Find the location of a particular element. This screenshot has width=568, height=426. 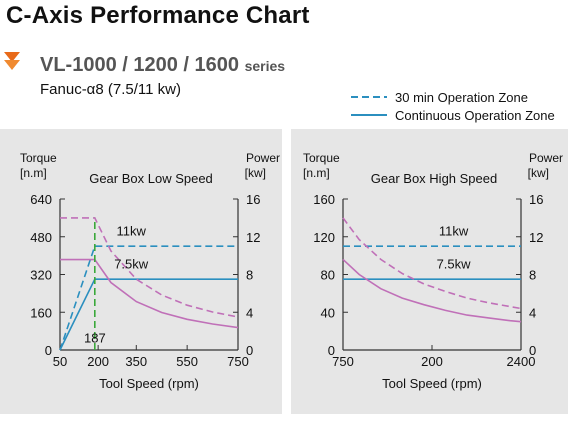

power-dashed-line is located at coordinates (148, 298).